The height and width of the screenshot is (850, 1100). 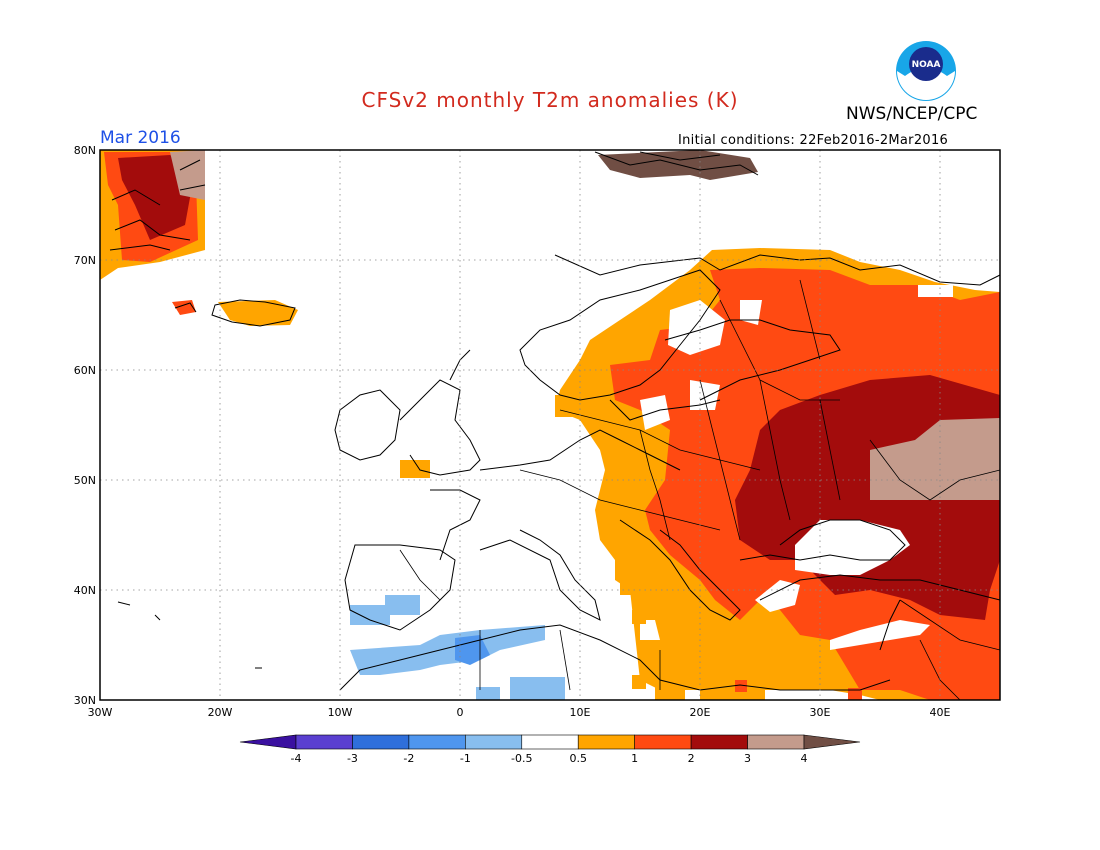 What do you see at coordinates (700, 712) in the screenshot?
I see `lon-label: 20E` at bounding box center [700, 712].